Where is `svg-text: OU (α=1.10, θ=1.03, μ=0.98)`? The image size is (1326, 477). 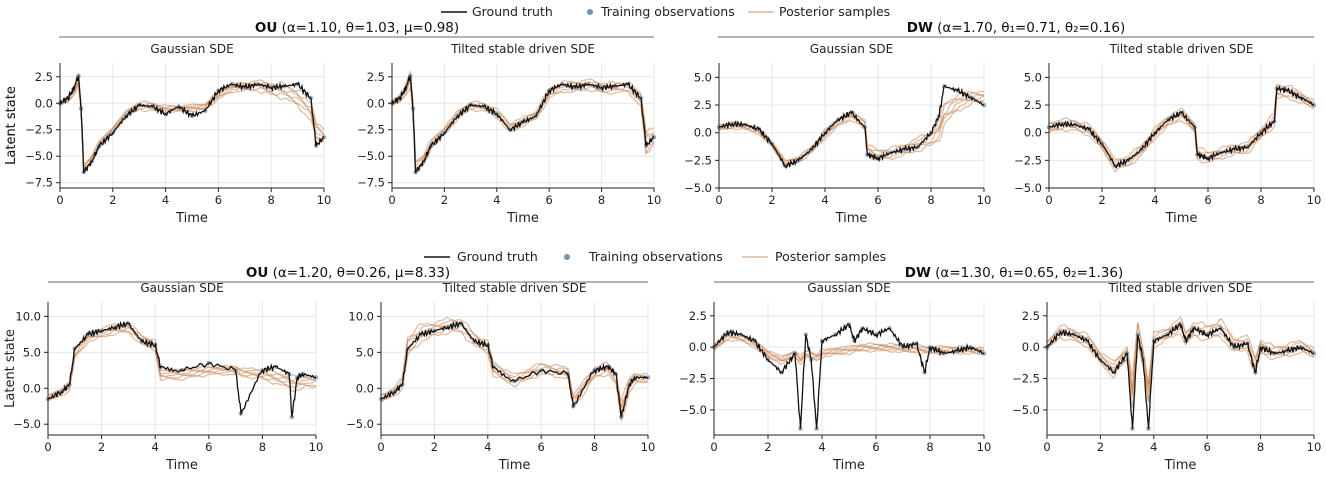
svg-text: OU (α=1.10, θ=1.03, μ=0.98) is located at coordinates (357, 28).